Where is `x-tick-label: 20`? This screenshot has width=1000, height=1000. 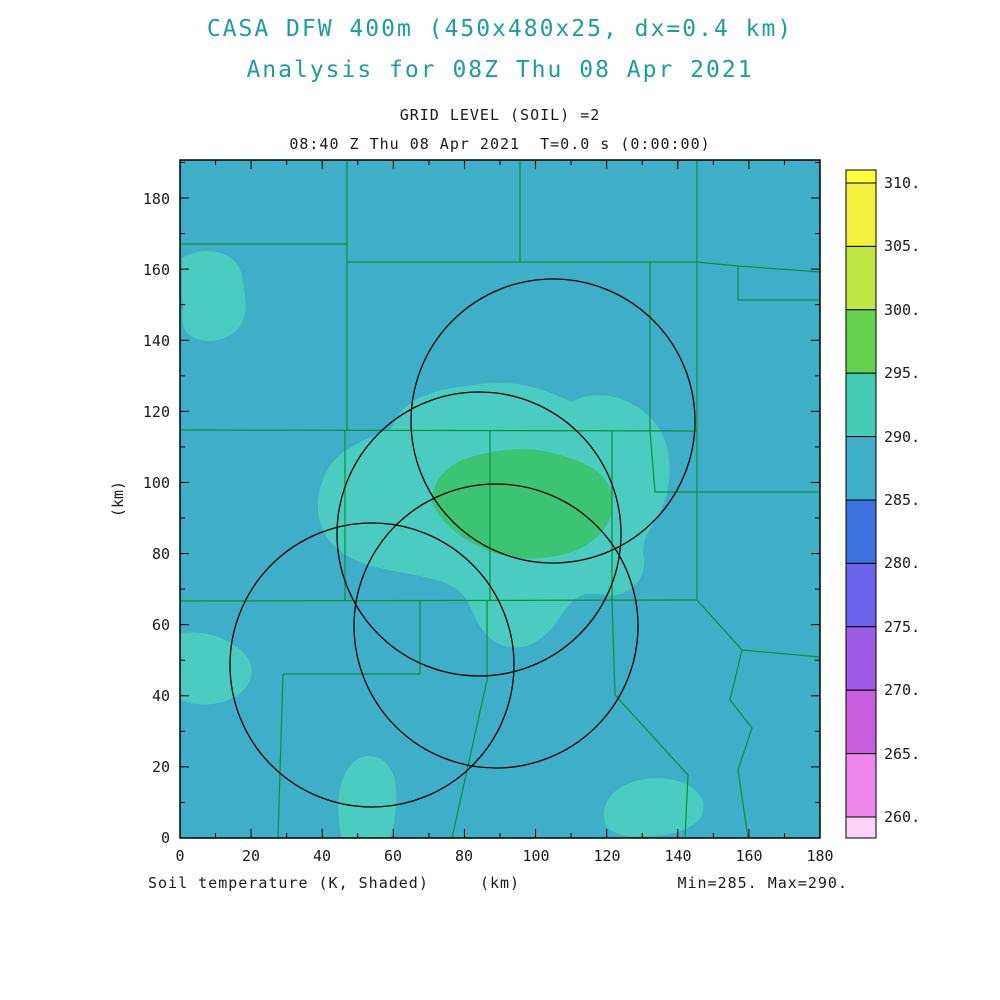
x-tick-label: 20 is located at coordinates (251, 856).